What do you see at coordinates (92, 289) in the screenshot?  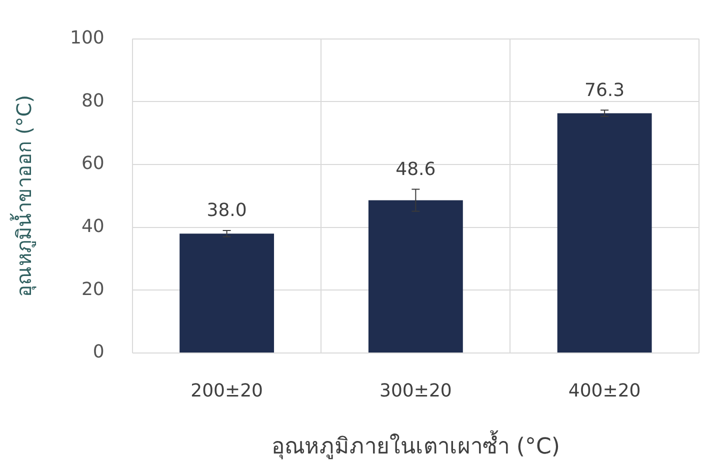 I see `y-tick-label: 20` at bounding box center [92, 289].